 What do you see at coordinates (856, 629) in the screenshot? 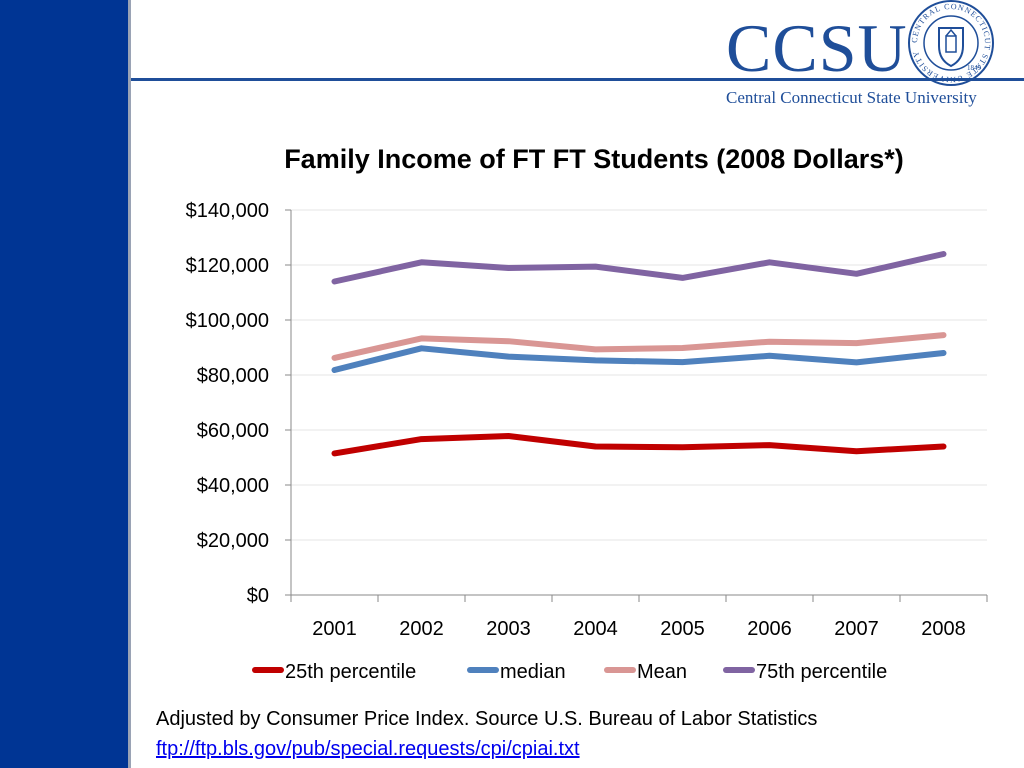
I see `x-tick-label: 2007` at bounding box center [856, 629].